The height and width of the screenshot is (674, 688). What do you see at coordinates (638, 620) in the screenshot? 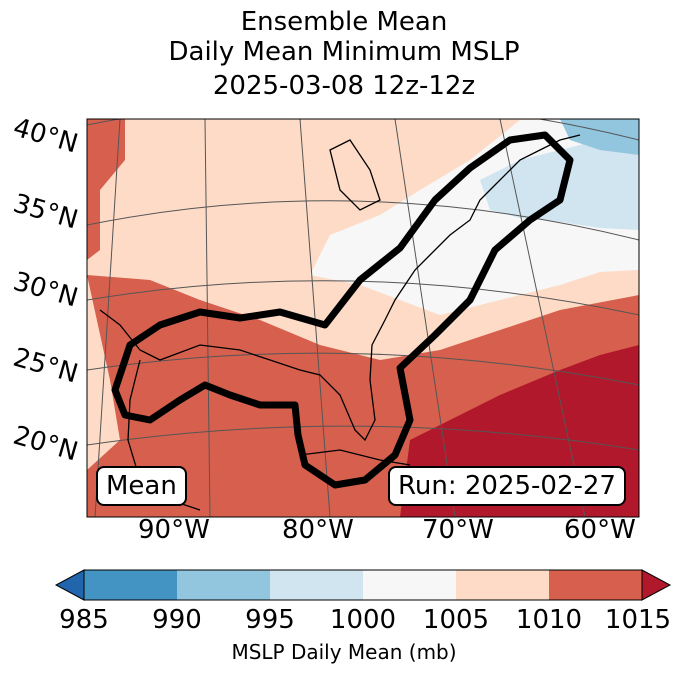
I see `colorbar-tick-label: 1015` at bounding box center [638, 620].